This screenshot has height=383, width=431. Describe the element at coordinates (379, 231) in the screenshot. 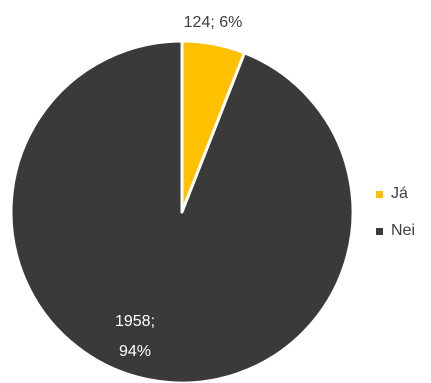

I see `legend-swatch-nei` at that location.